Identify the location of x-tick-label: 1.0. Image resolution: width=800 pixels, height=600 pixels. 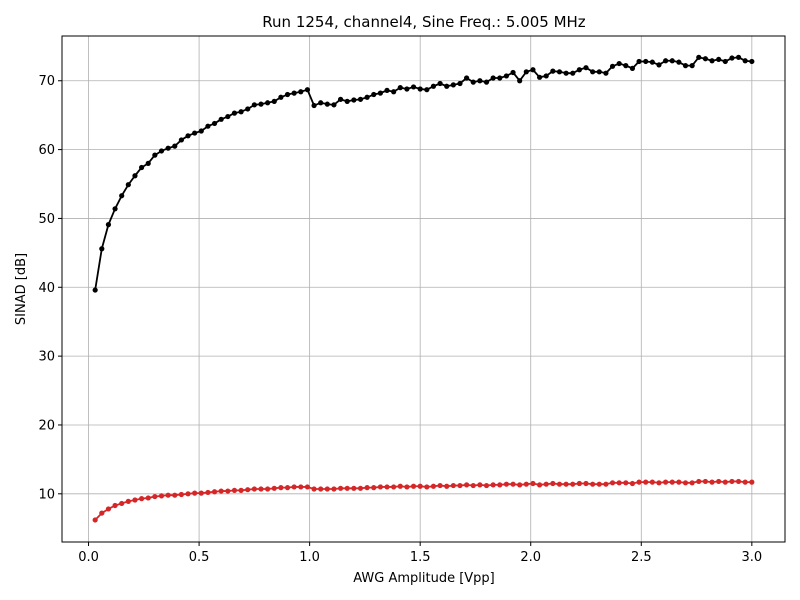
(309, 557).